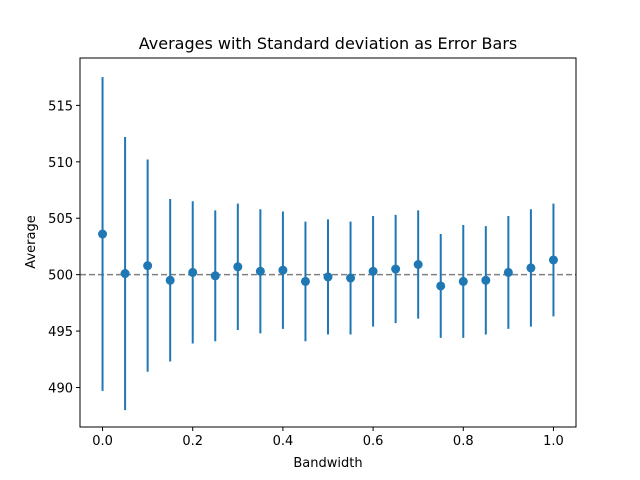 This screenshot has height=480, width=640. What do you see at coordinates (373, 441) in the screenshot?
I see `x-tick-label: 0.6` at bounding box center [373, 441].